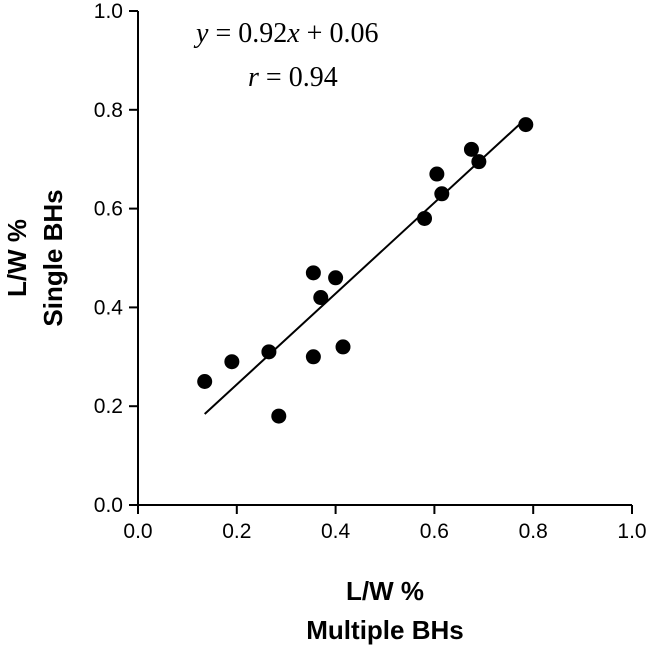 The height and width of the screenshot is (648, 650). I want to click on x-tick-label: 0.8, so click(533, 531).